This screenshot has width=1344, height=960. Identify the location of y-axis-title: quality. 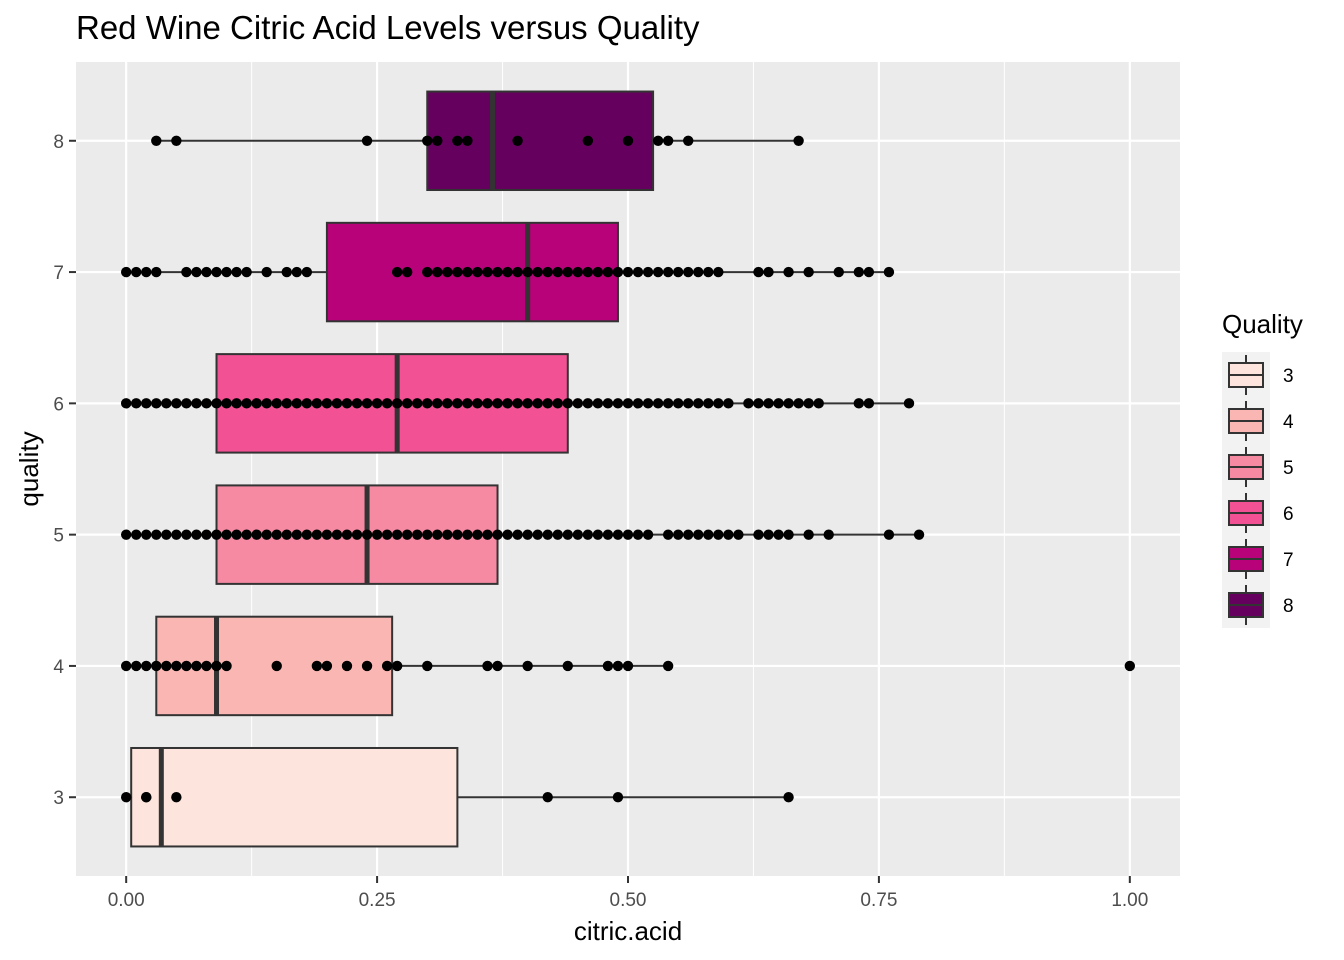
(29, 468).